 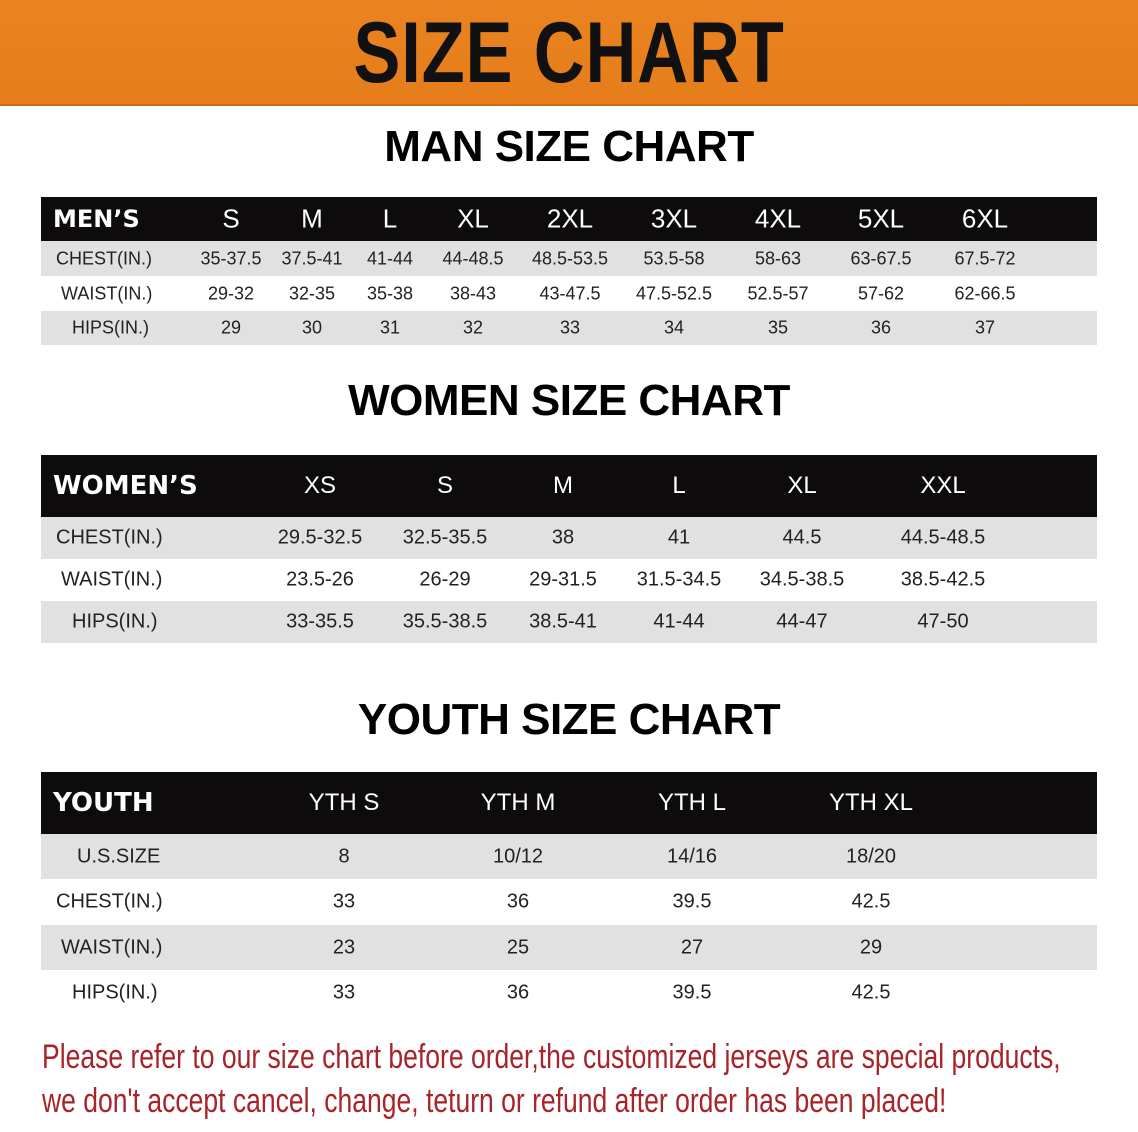 What do you see at coordinates (563, 579) in the screenshot?
I see `table-cell: 29-31.5` at bounding box center [563, 579].